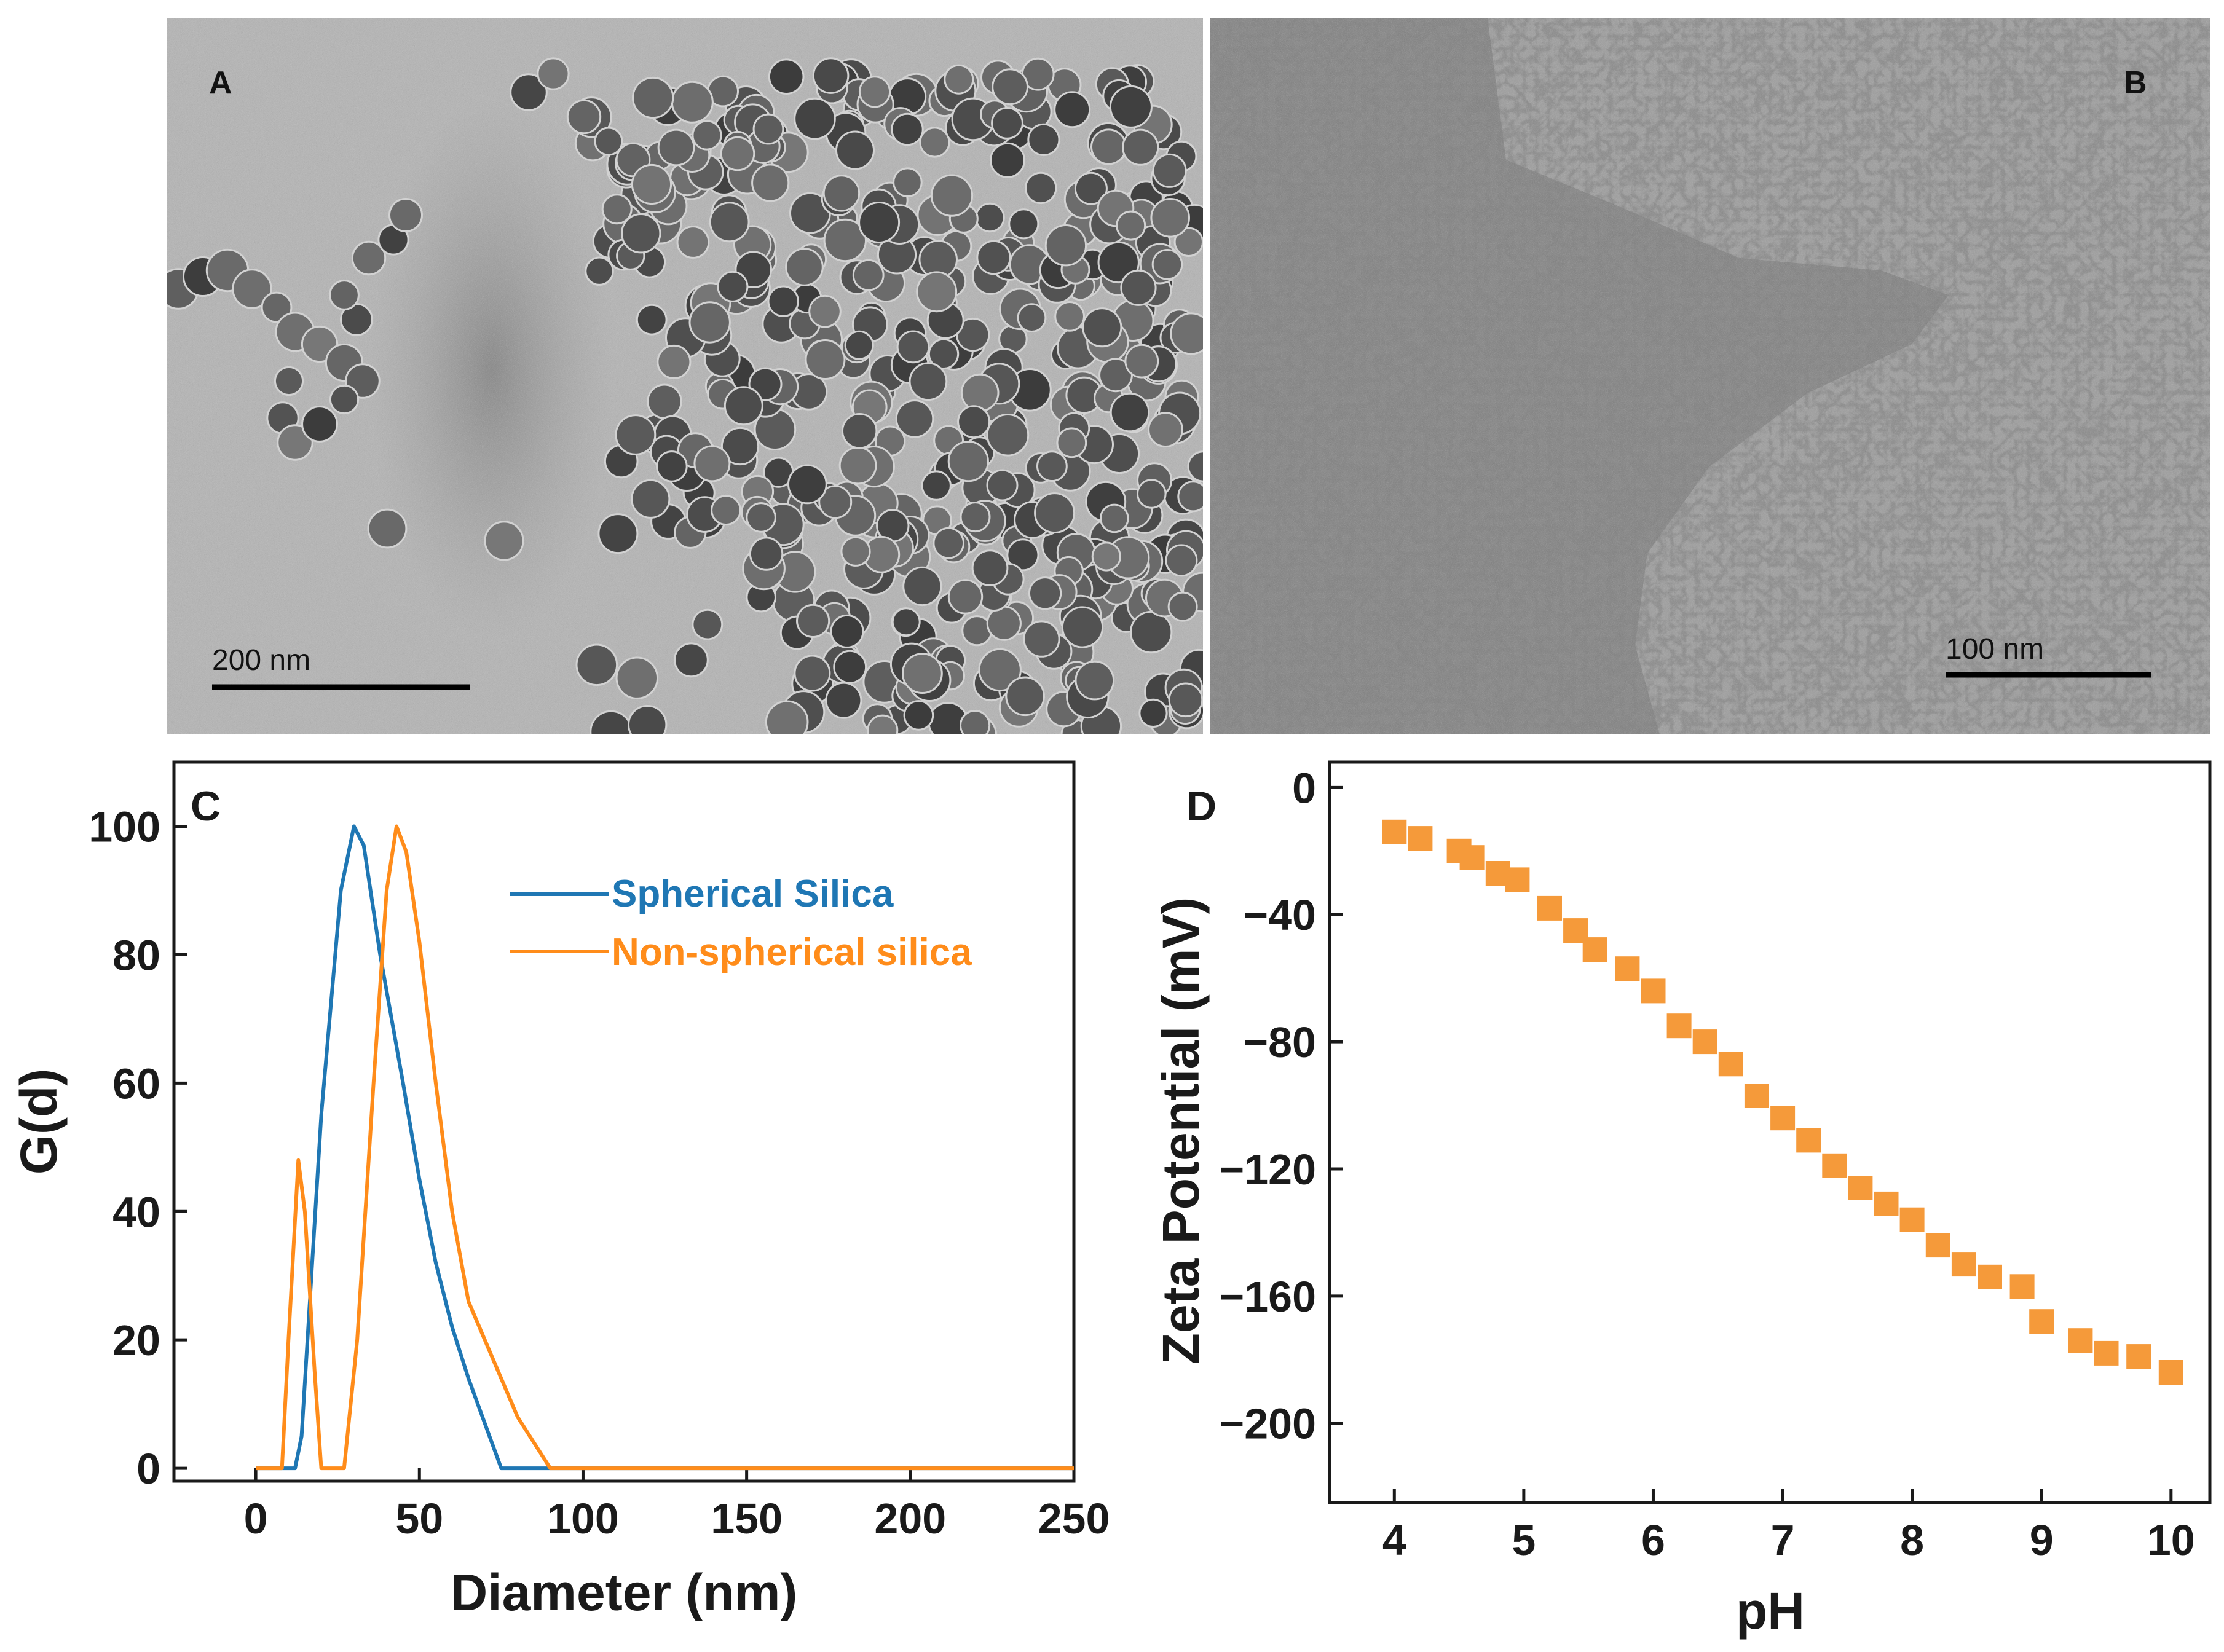 The width and height of the screenshot is (2224, 1652). I want to click on x-tick-label: 6, so click(1653, 1540).